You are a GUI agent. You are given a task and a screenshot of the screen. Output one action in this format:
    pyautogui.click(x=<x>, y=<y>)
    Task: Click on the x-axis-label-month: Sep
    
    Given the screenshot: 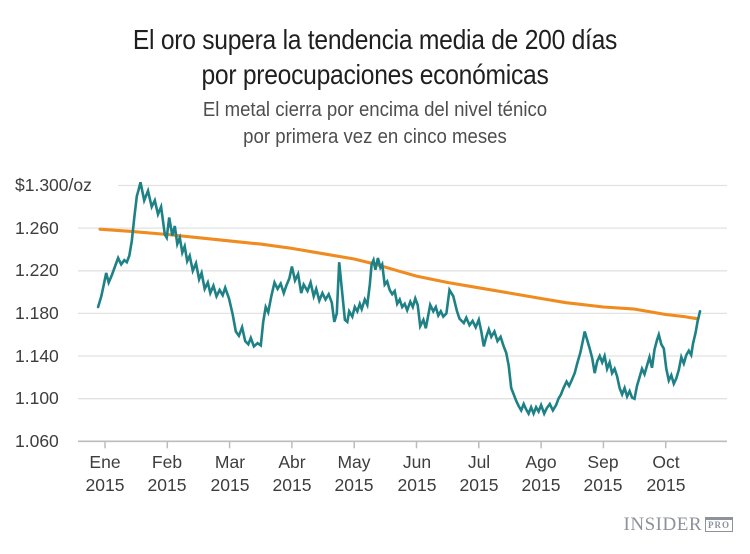 What is the action you would take?
    pyautogui.click(x=603, y=462)
    